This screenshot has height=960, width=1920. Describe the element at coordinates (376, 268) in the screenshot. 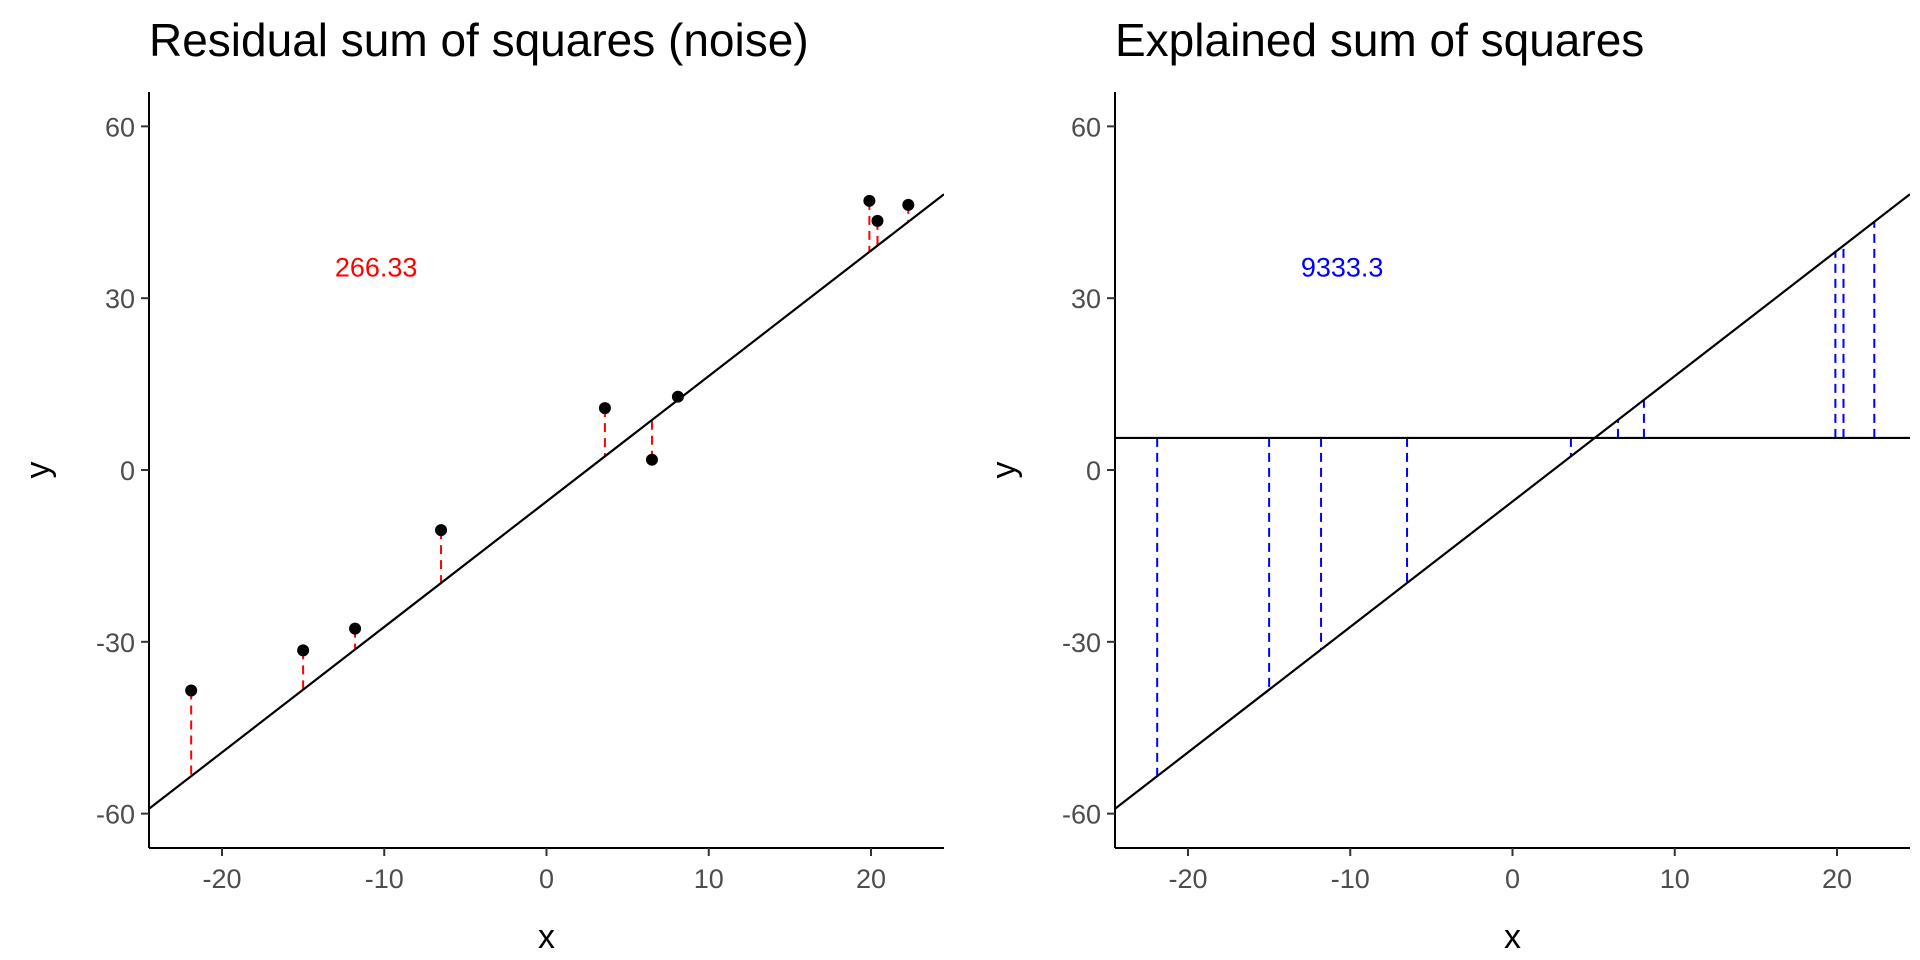

I see `sum-of-squares-annotation: 266.33` at that location.